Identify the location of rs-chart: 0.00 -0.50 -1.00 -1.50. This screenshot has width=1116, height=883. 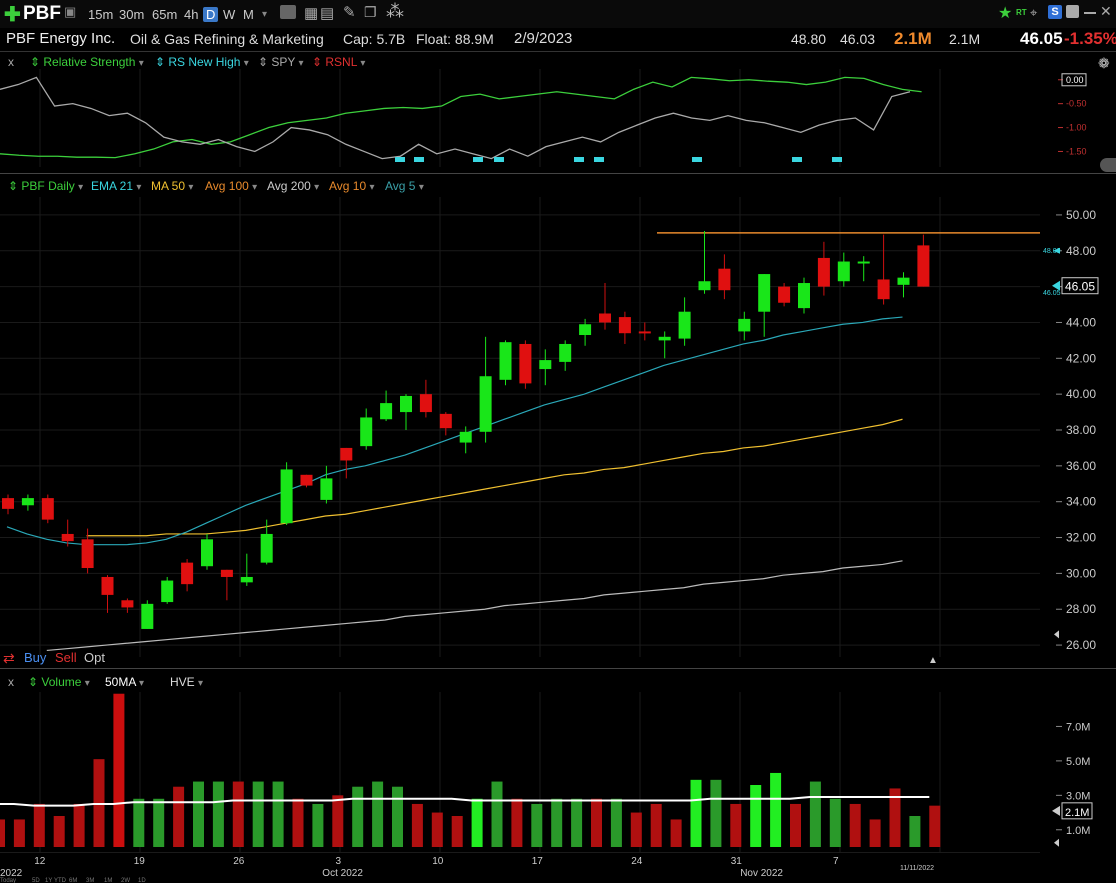
(543, 118).